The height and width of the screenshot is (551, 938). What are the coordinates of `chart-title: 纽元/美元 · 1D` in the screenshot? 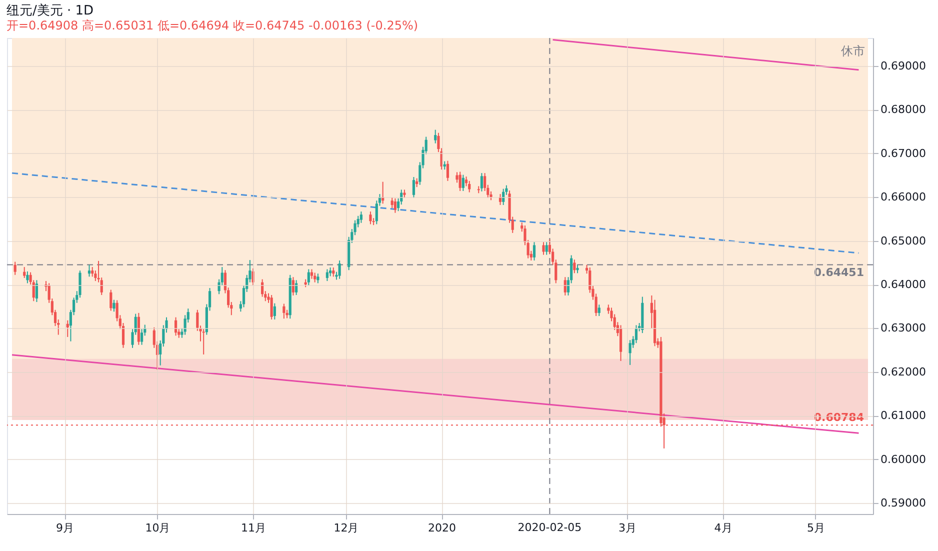 It's located at (50, 10).